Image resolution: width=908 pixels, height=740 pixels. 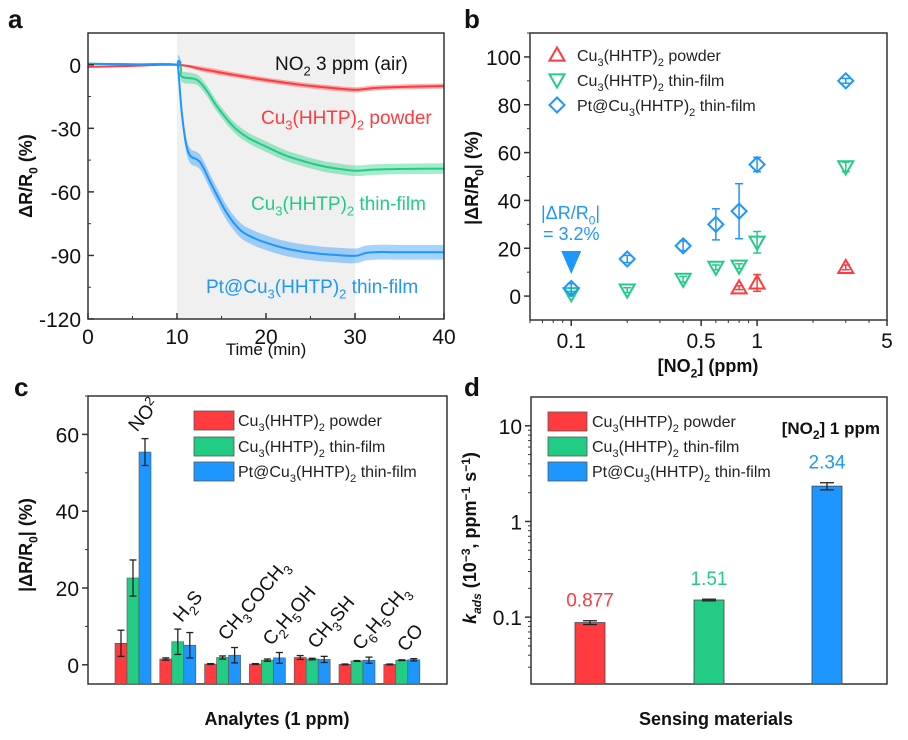 What do you see at coordinates (557, 81) in the screenshot?
I see `legend-marker-thinfilm` at bounding box center [557, 81].